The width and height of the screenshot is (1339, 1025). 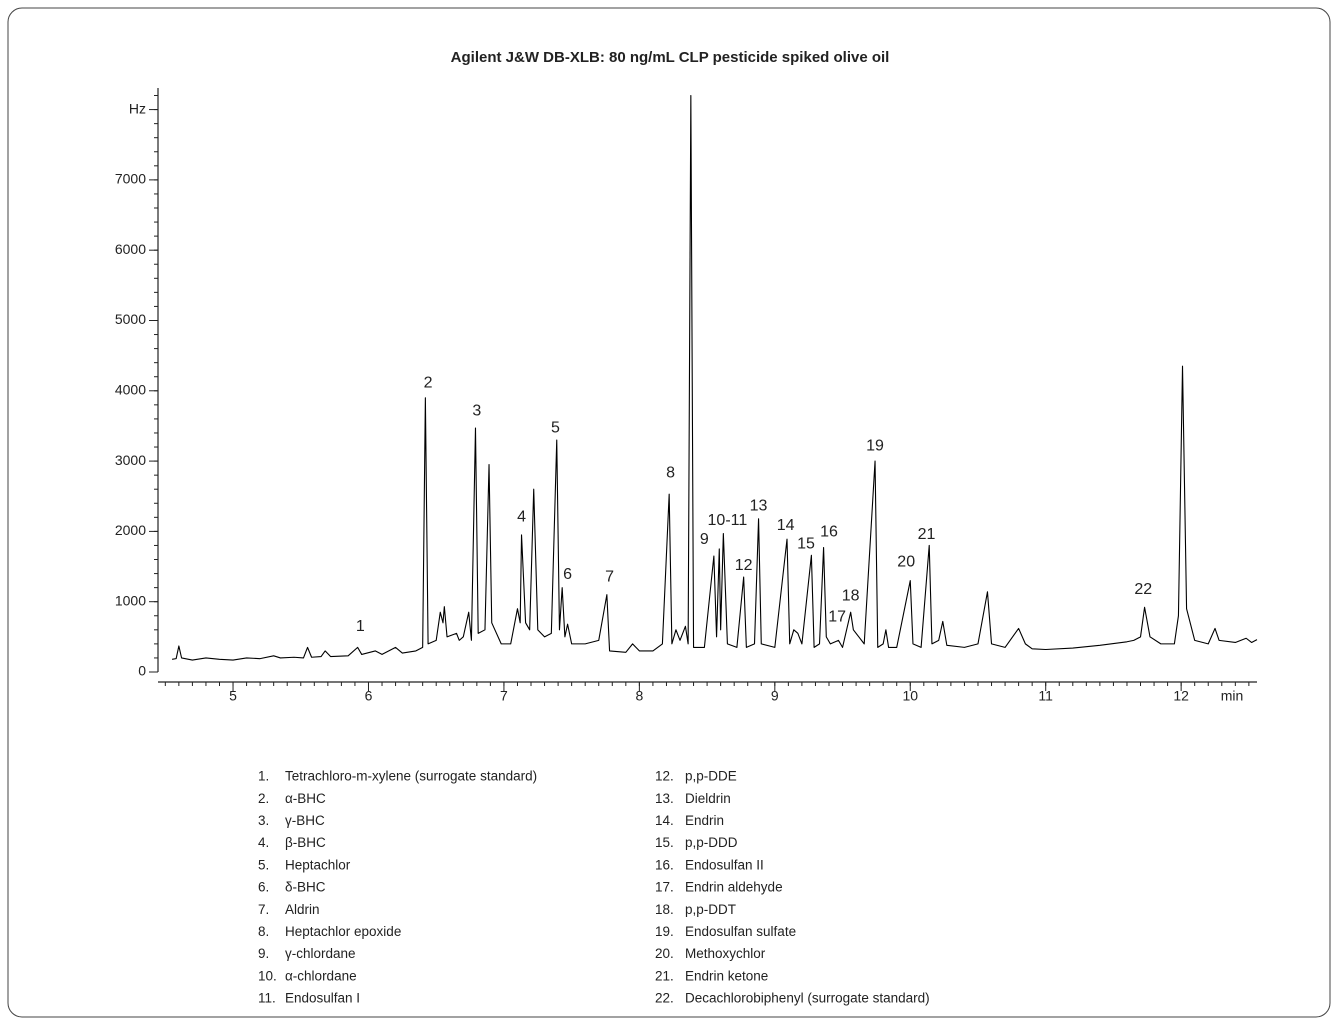 I want to click on legend-name: Heptachlor, so click(x=318, y=864).